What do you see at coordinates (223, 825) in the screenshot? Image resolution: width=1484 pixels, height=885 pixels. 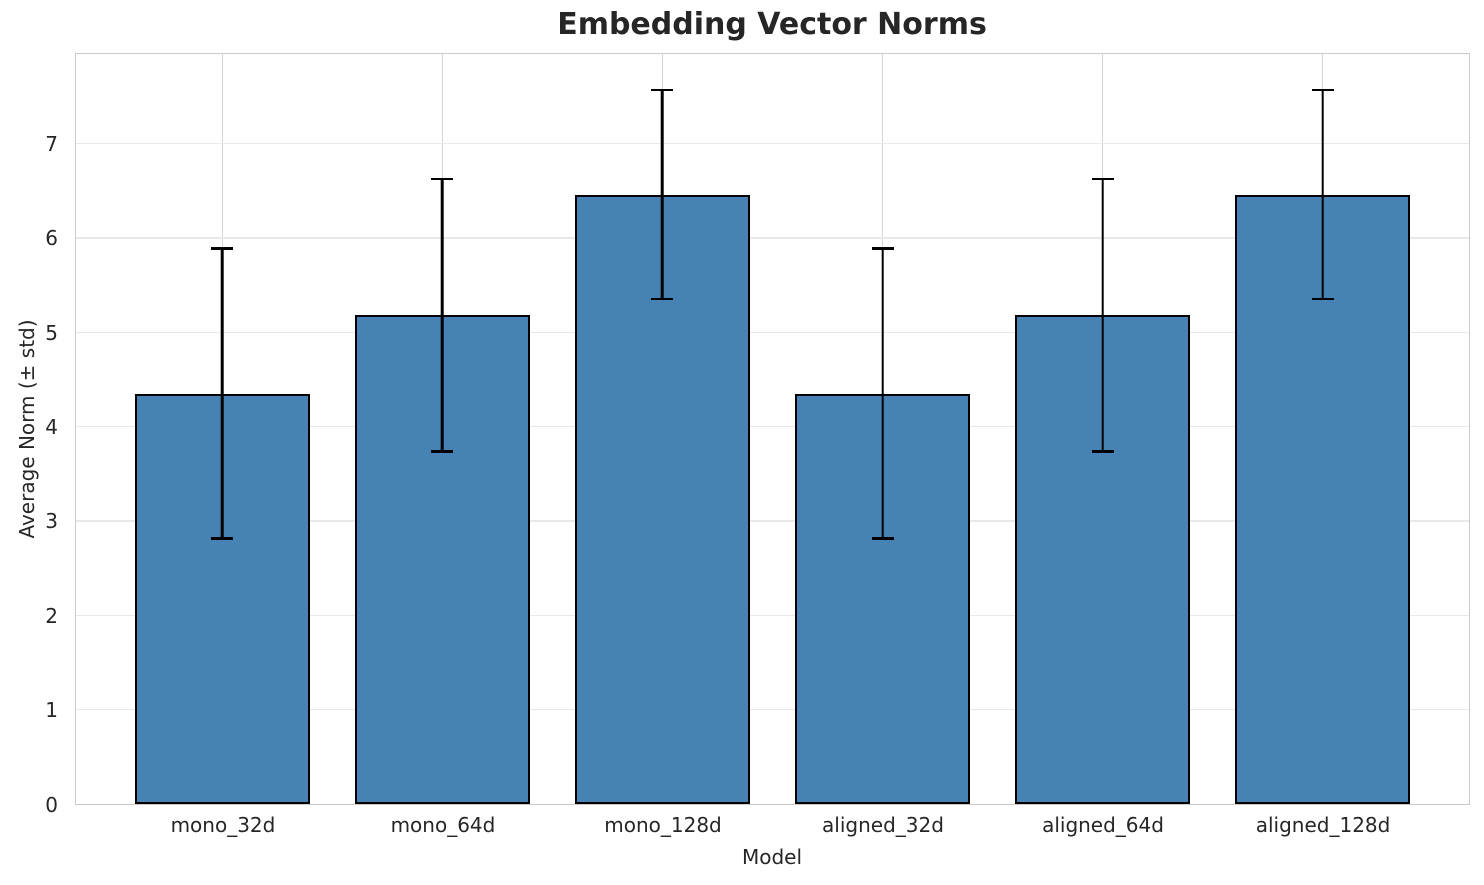 I see `x-tick-label: mono_32d` at bounding box center [223, 825].